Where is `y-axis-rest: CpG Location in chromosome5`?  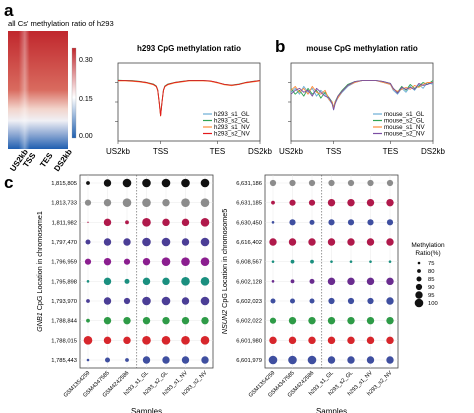
y-axis-rest: CpG Location in chromosome5 is located at coordinates (224, 259).